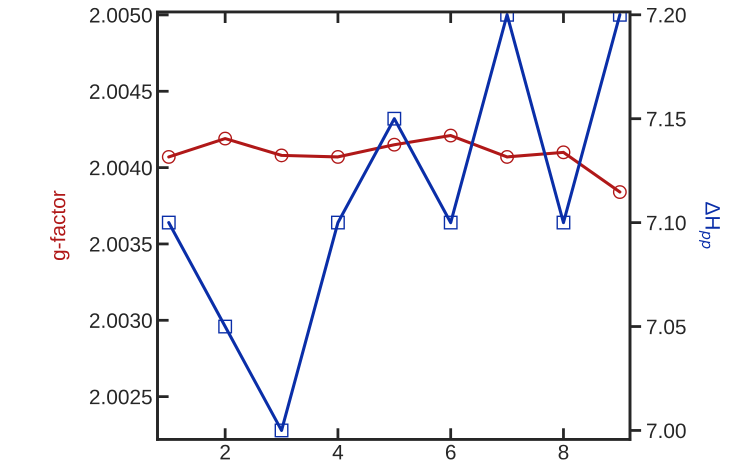 This screenshot has height=475, width=750. Describe the element at coordinates (121, 397) in the screenshot. I see `y-tick-label: 2.0025` at that location.